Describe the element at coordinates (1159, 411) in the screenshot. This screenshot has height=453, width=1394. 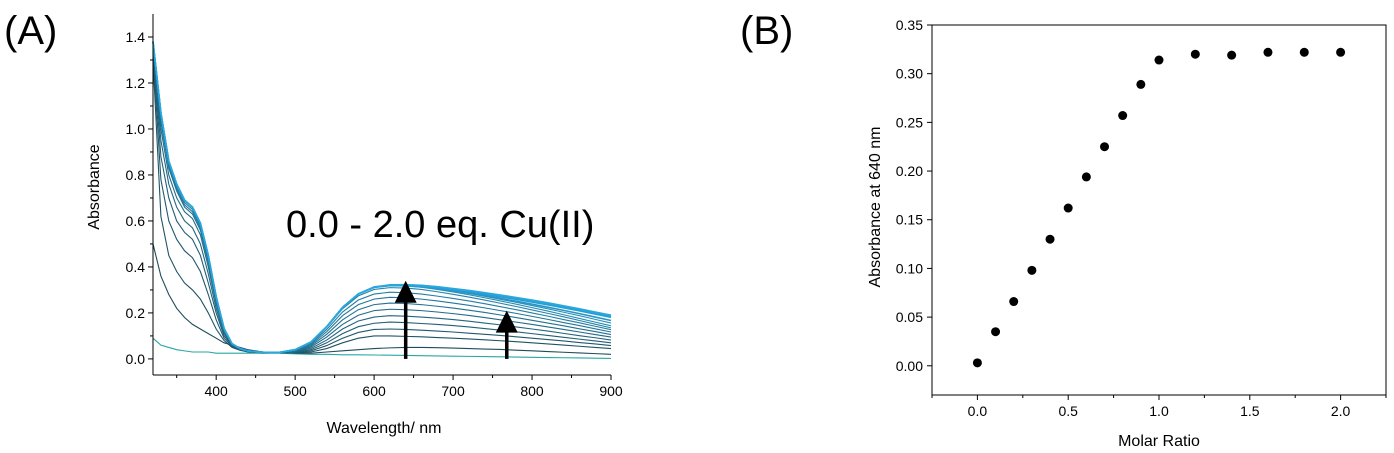
I see `chart-b-x-tick-label: 1.0` at that location.